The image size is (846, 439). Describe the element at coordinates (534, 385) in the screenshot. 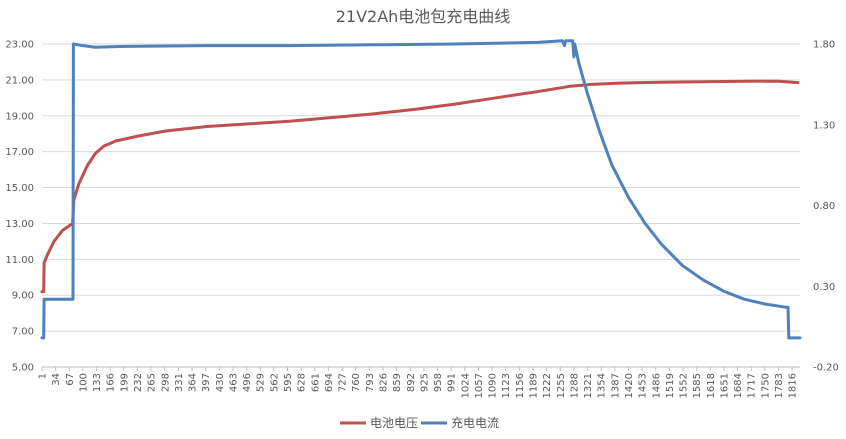

I see `x-tick-label: 1189` at that location.